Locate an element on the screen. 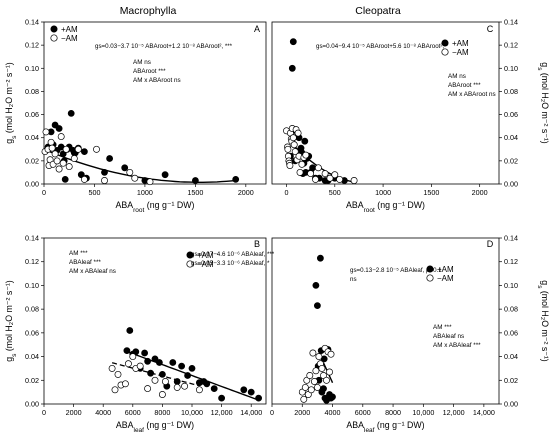  y-tick-label: 0.00 is located at coordinates (511, 404).